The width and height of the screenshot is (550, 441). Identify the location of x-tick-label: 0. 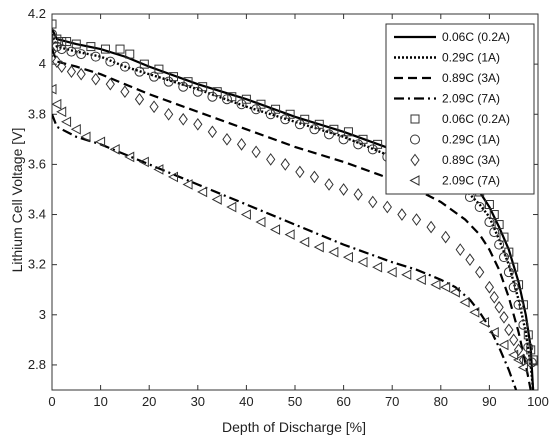
(51, 401).